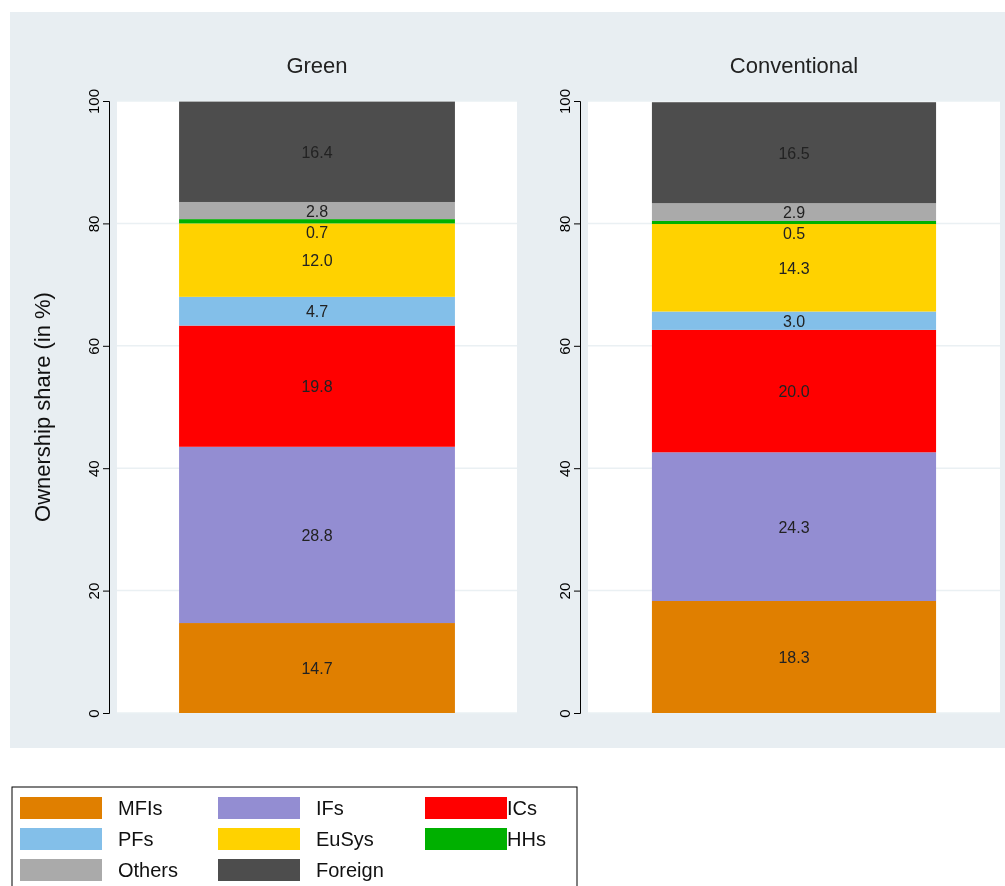 The height and width of the screenshot is (886, 1005). I want to click on data-label: 20.0, so click(794, 392).